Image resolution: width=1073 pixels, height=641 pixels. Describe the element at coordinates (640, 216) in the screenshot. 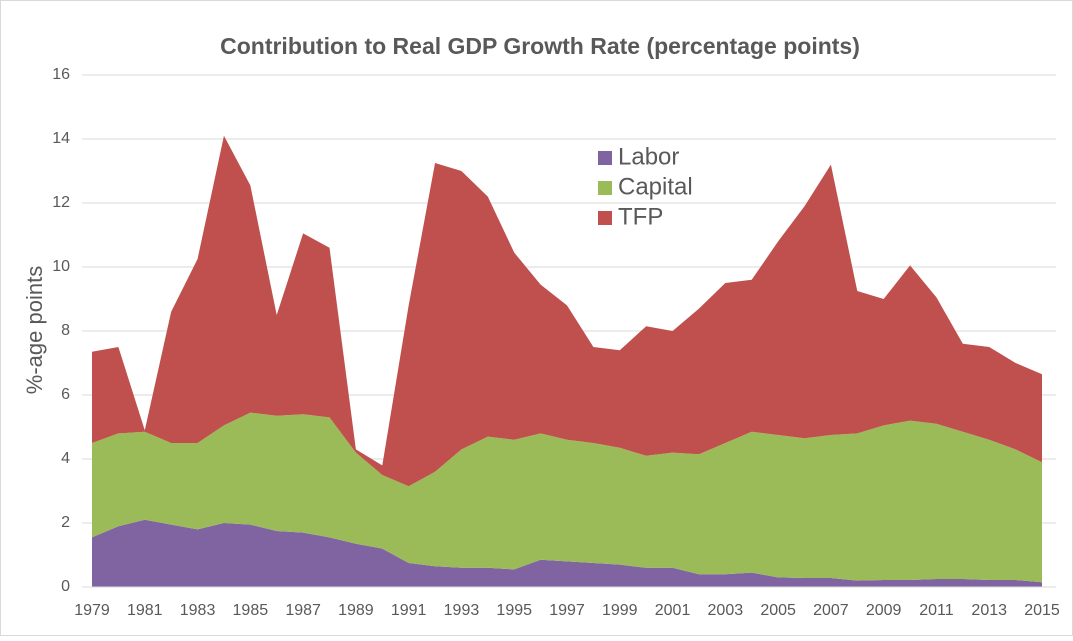

I see `legend-label: TFP` at that location.